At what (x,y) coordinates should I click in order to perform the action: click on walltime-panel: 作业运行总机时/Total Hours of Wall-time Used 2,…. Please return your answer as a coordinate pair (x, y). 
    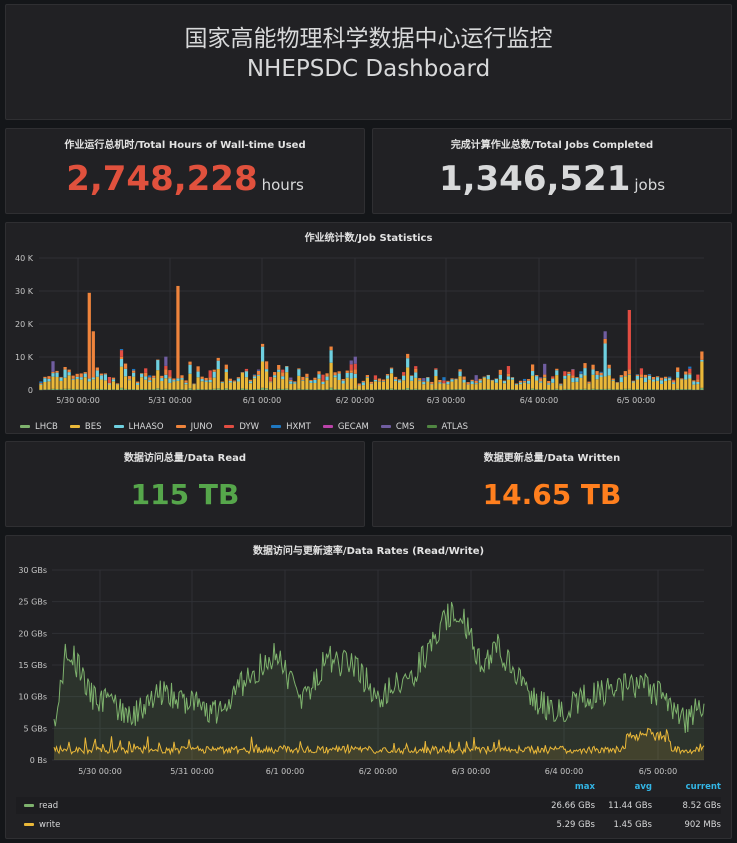
    Looking at the image, I should click on (185, 171).